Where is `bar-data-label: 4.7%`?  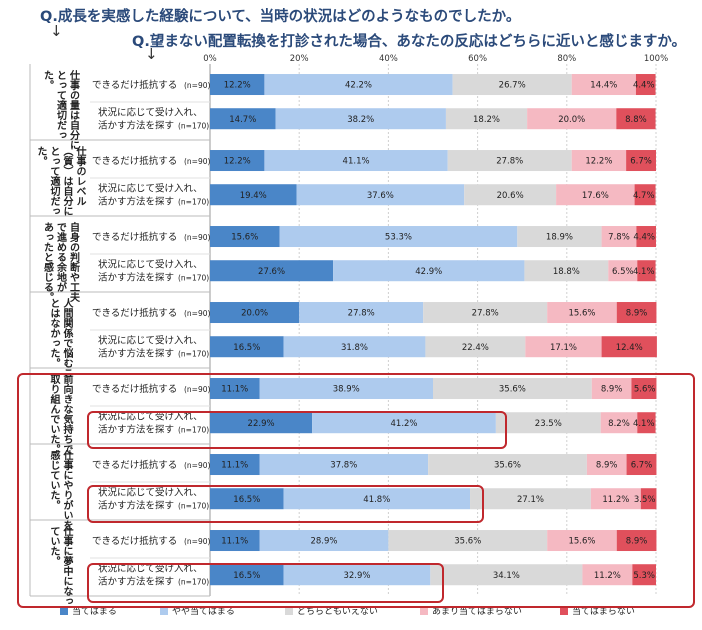 bar-data-label: 4.7% is located at coordinates (644, 196).